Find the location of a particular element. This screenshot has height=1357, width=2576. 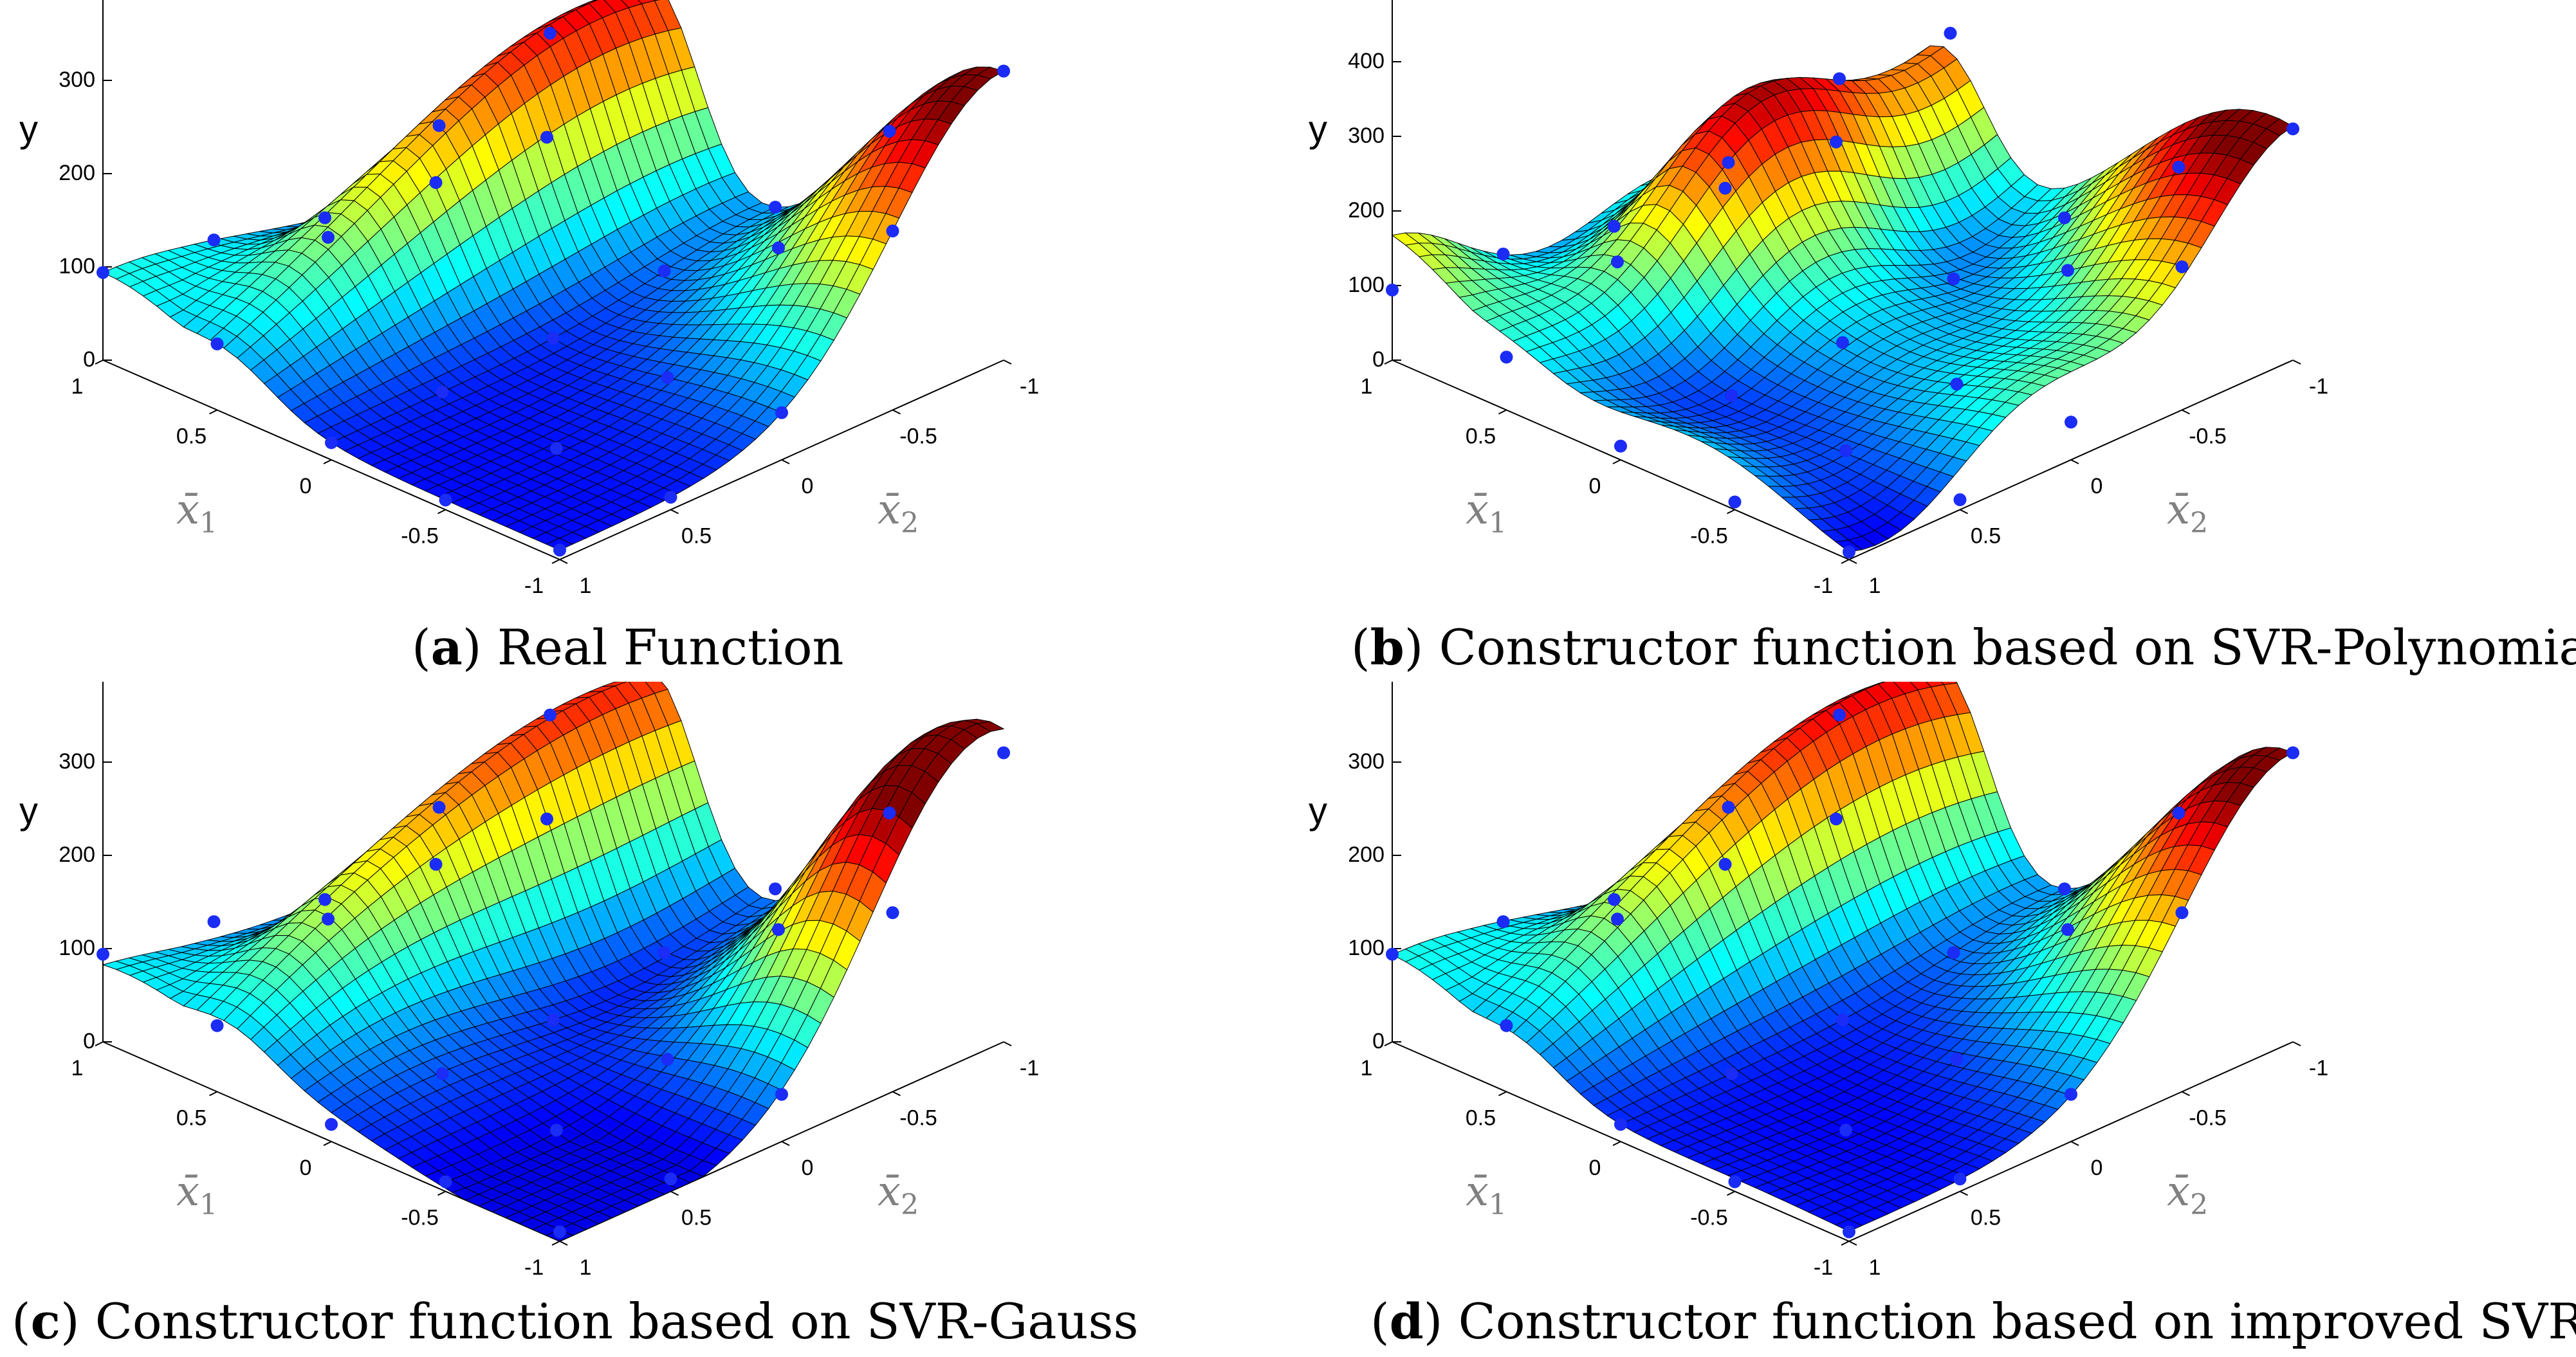

x2-axis-label: x̄2 is located at coordinates (2187, 1194).